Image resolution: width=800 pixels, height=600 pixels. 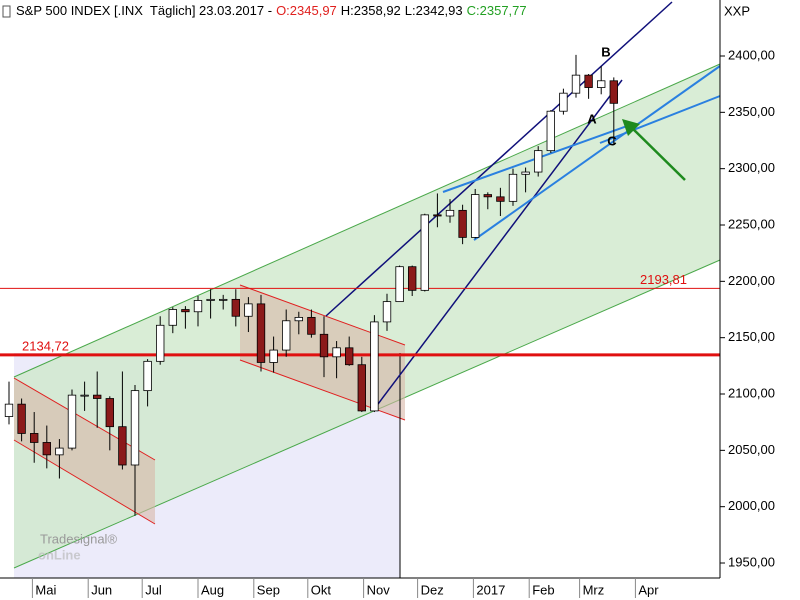 I want to click on ohlc-prefix: O:, so click(x=283, y=10).